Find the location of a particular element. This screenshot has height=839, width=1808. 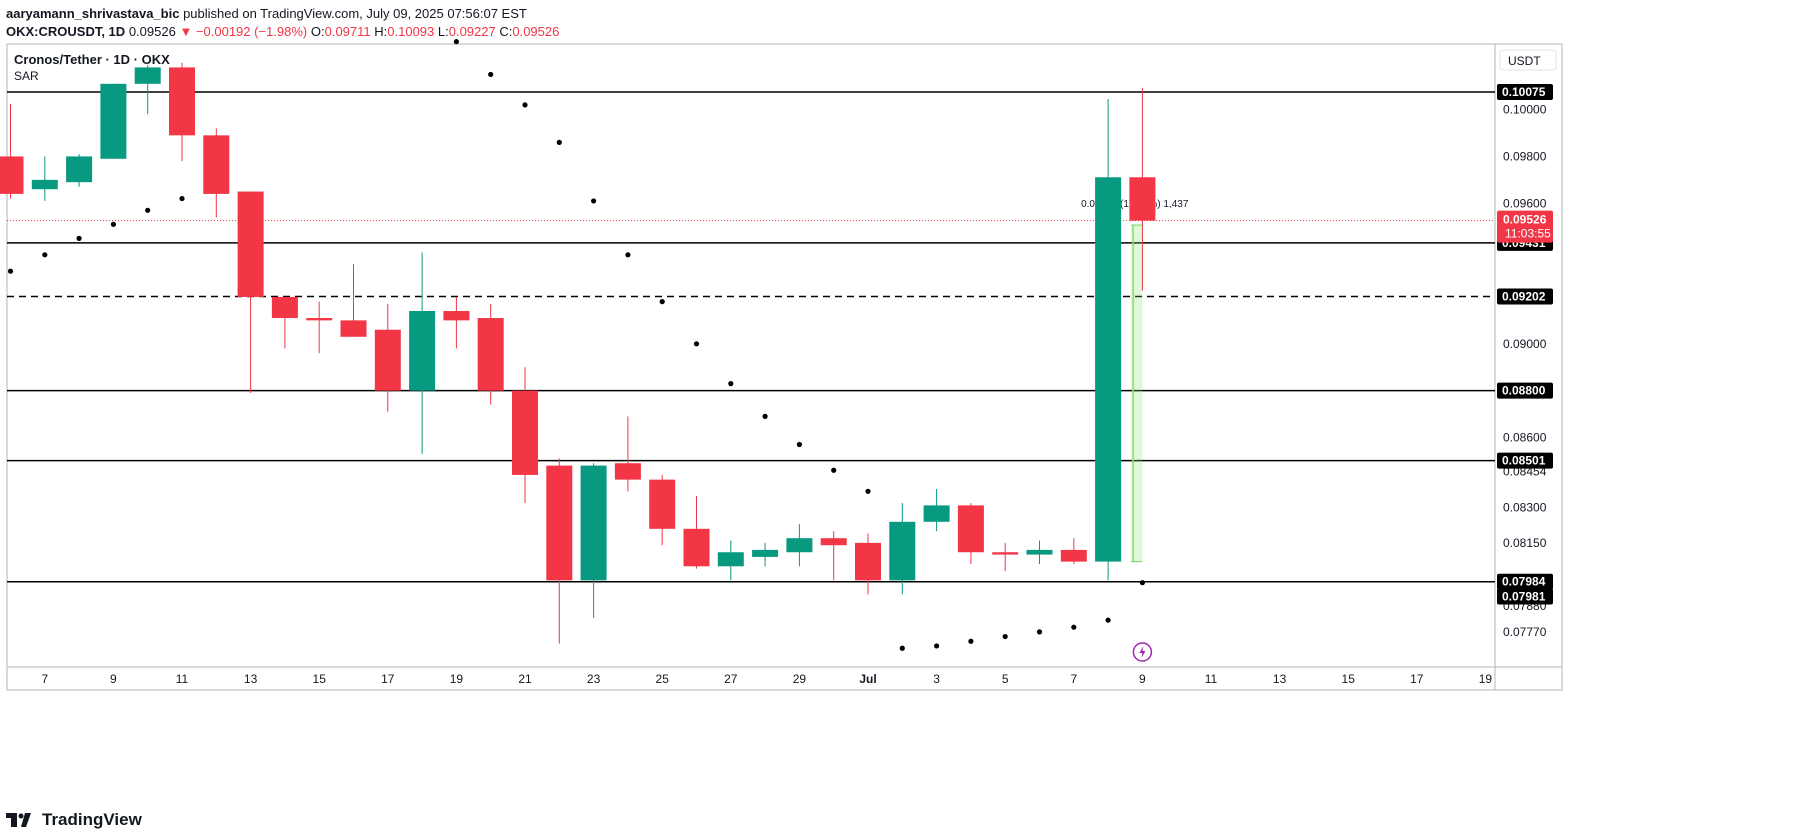

close-value: 0.09526 is located at coordinates (536, 31).